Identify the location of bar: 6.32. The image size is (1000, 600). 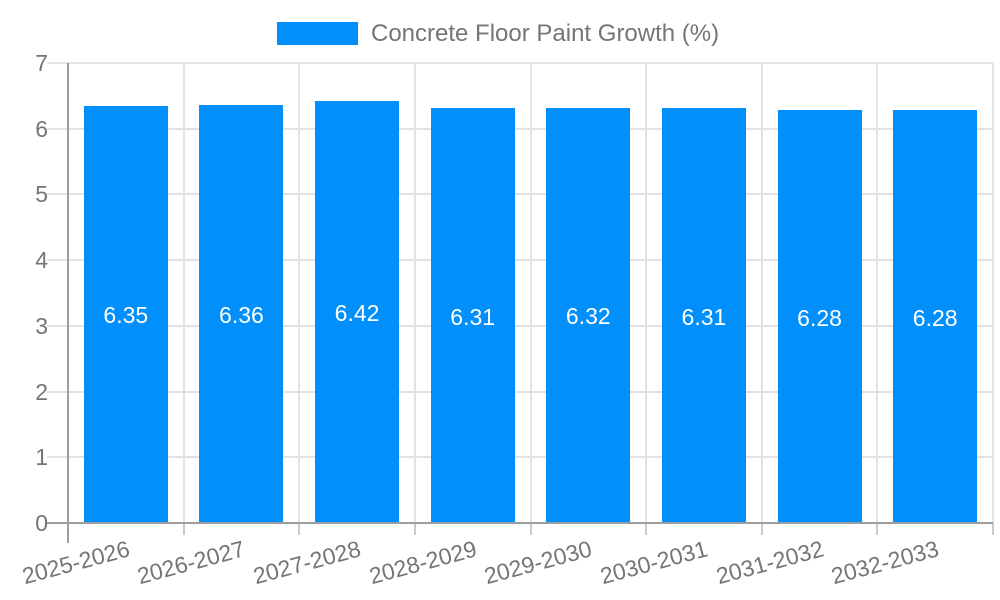
(588, 315).